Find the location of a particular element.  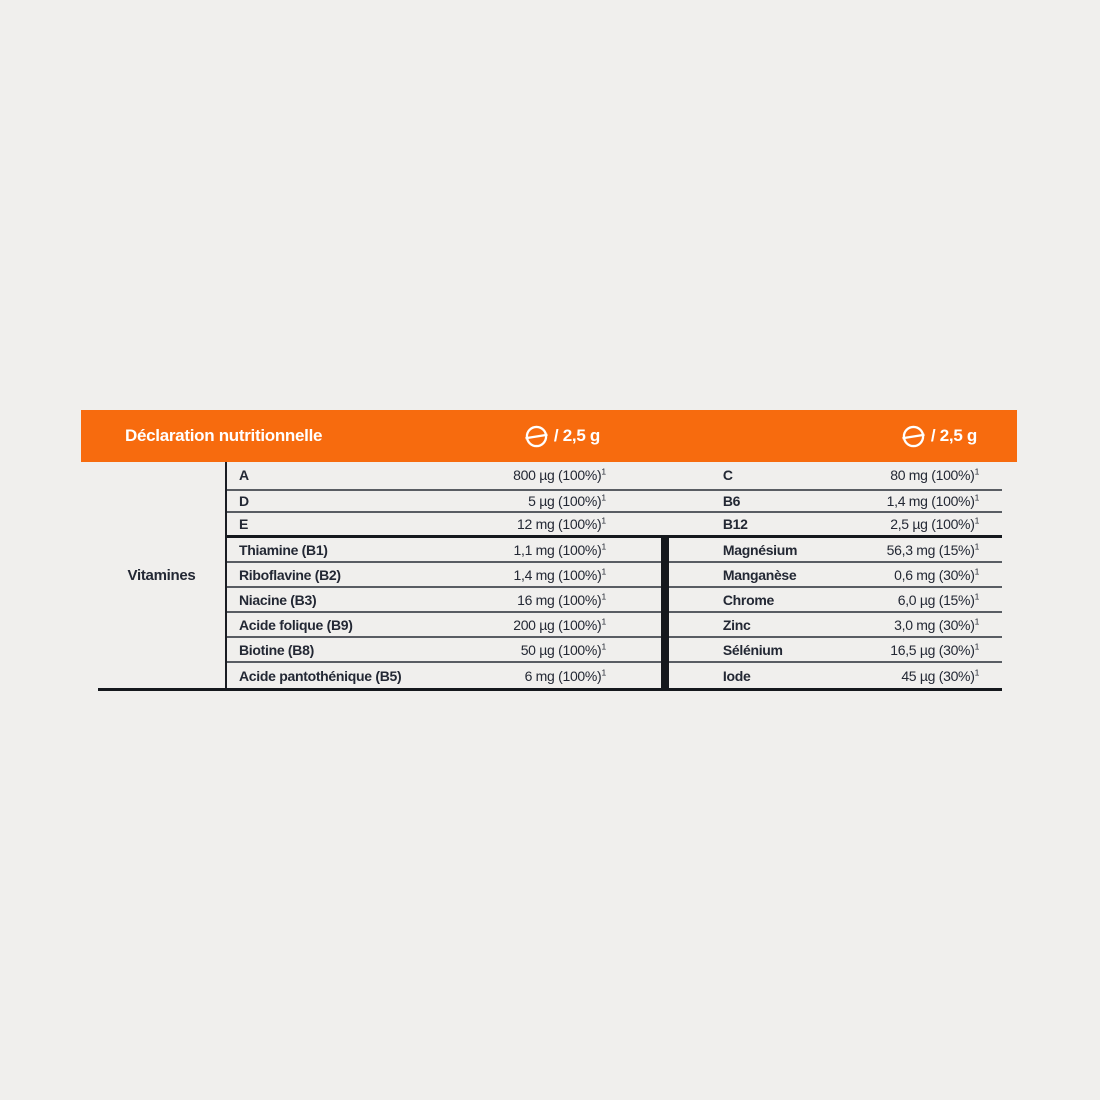

nutrient-value: 16 mg (100%)1 is located at coordinates (561, 599).